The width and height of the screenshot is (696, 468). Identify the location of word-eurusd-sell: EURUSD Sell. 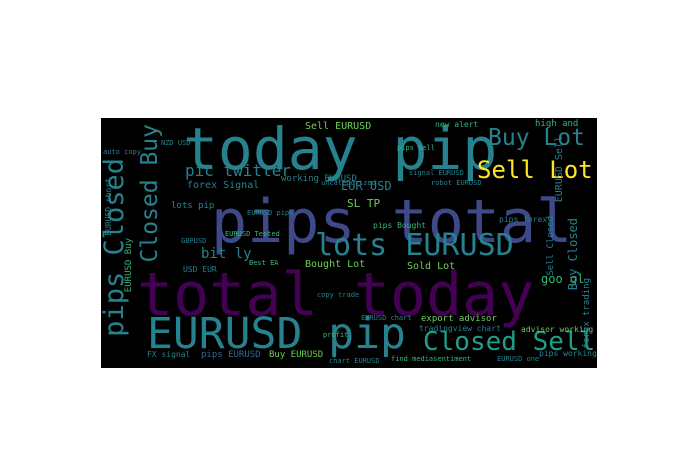
(559, 169).